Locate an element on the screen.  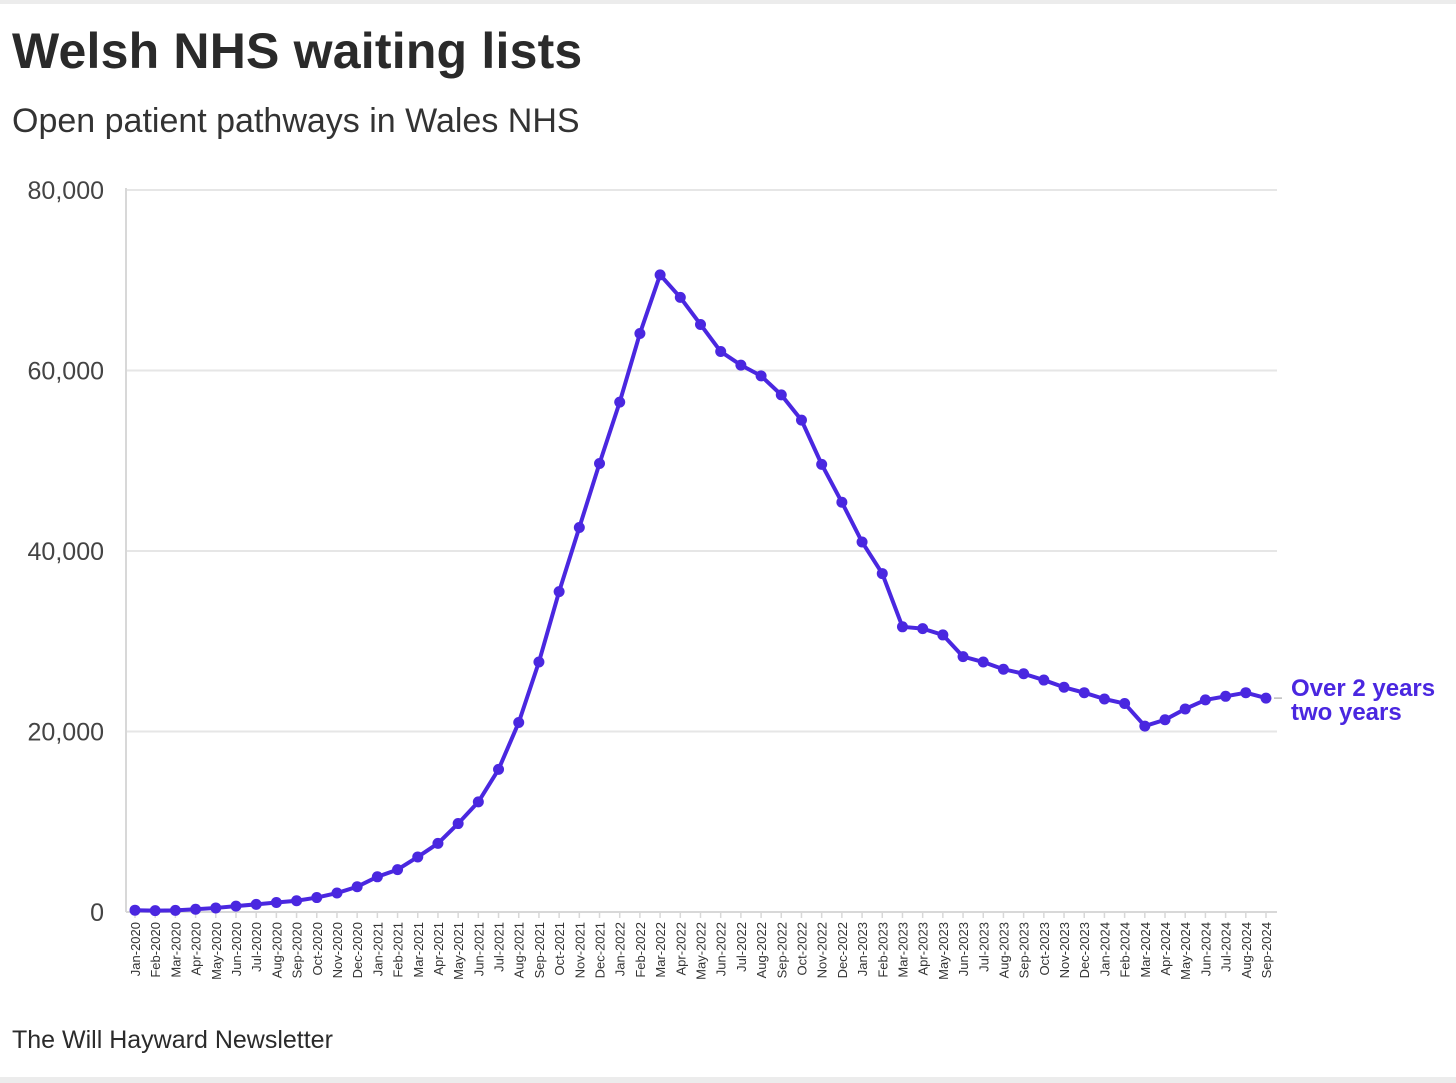
x-tick-label: May-2021 is located at coordinates (458, 951).